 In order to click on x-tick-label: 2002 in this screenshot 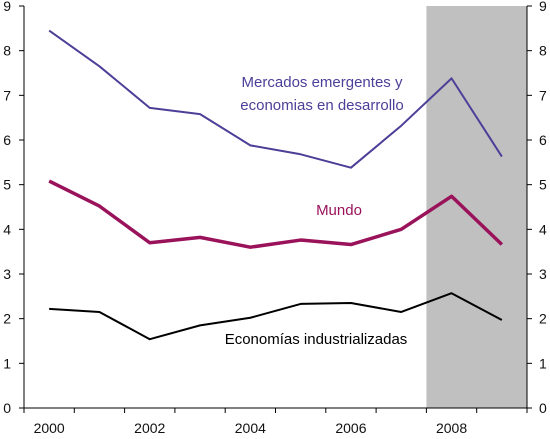, I will do `click(149, 428)`.